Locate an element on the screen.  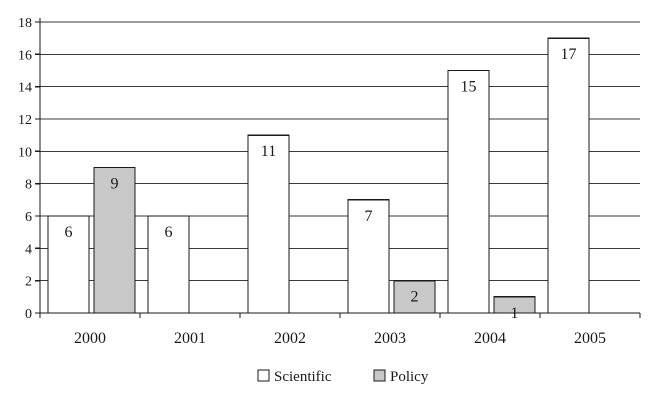
data-label-scientific-2005: 17 is located at coordinates (569, 54).